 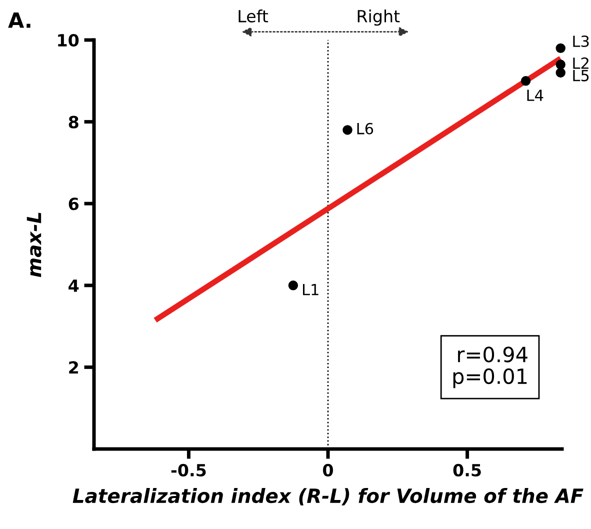 I want to click on annotation: L4, so click(x=535, y=95).